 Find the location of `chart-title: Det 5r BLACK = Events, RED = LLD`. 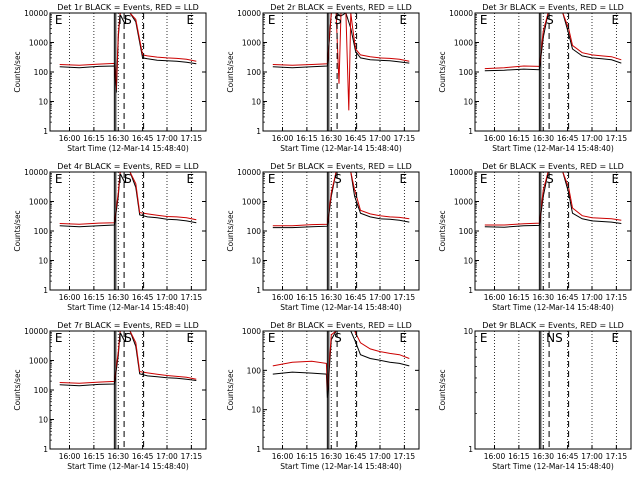

chart-title: Det 5r BLACK = Events, RED = LLD is located at coordinates (341, 166).